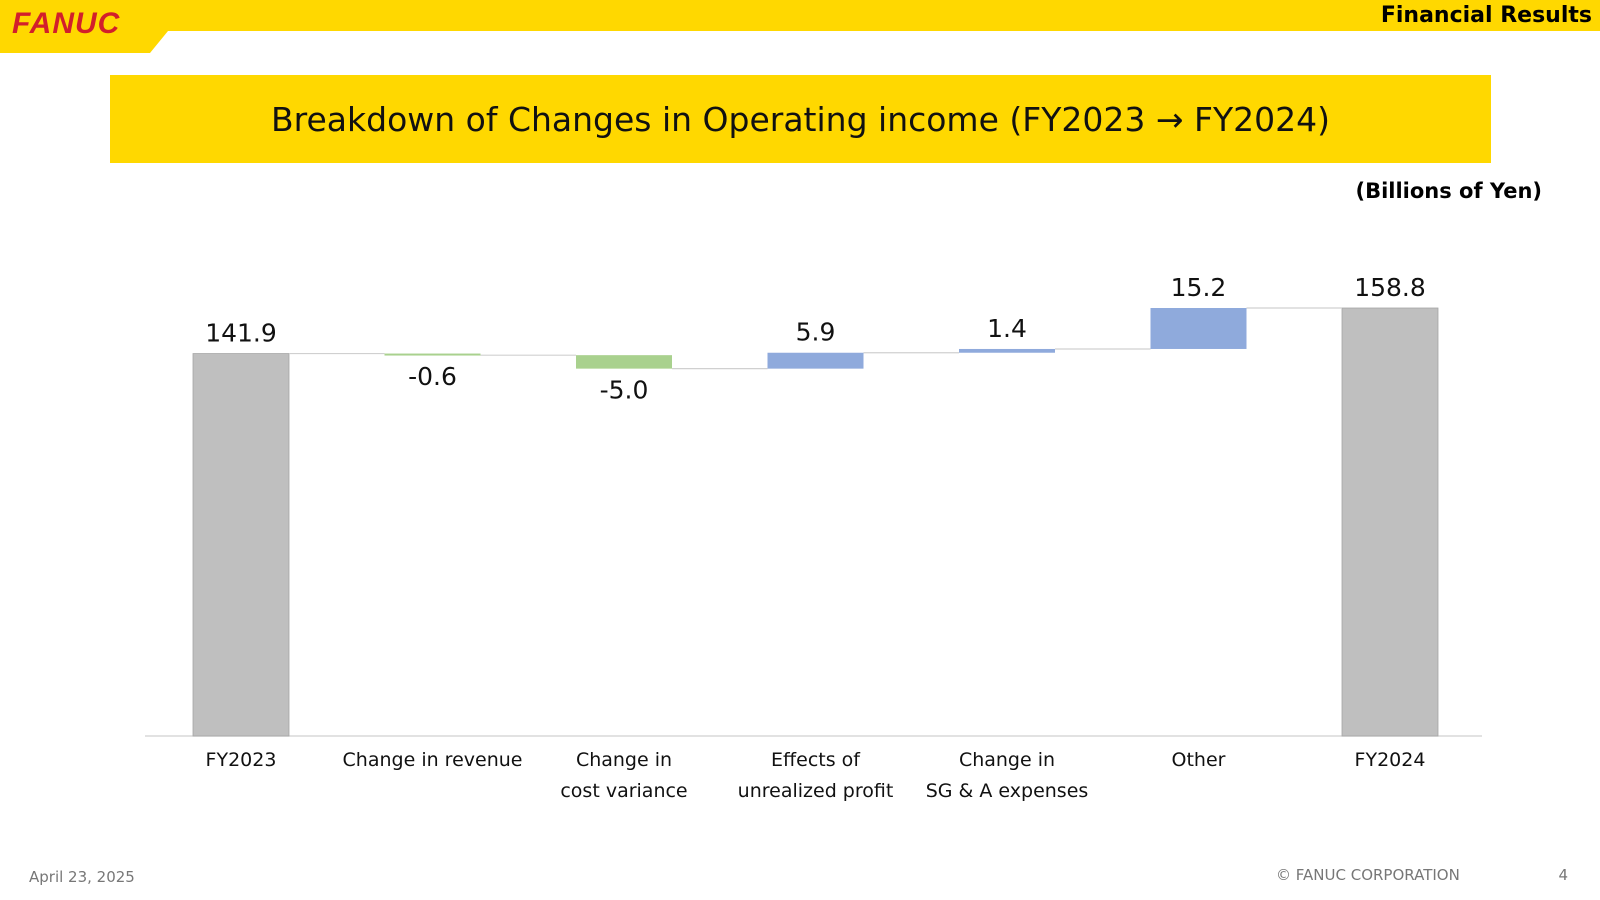 The image size is (1600, 900). I want to click on data-label-3: 5.9, so click(816, 332).